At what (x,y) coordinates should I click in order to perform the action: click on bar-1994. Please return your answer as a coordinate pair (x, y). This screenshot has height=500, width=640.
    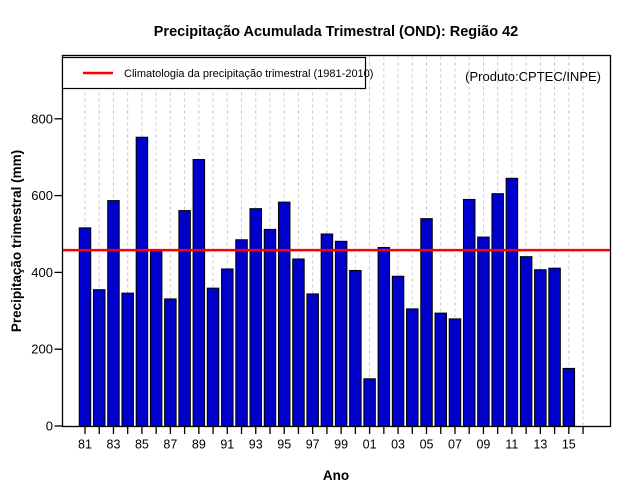
    Looking at the image, I should click on (270, 327).